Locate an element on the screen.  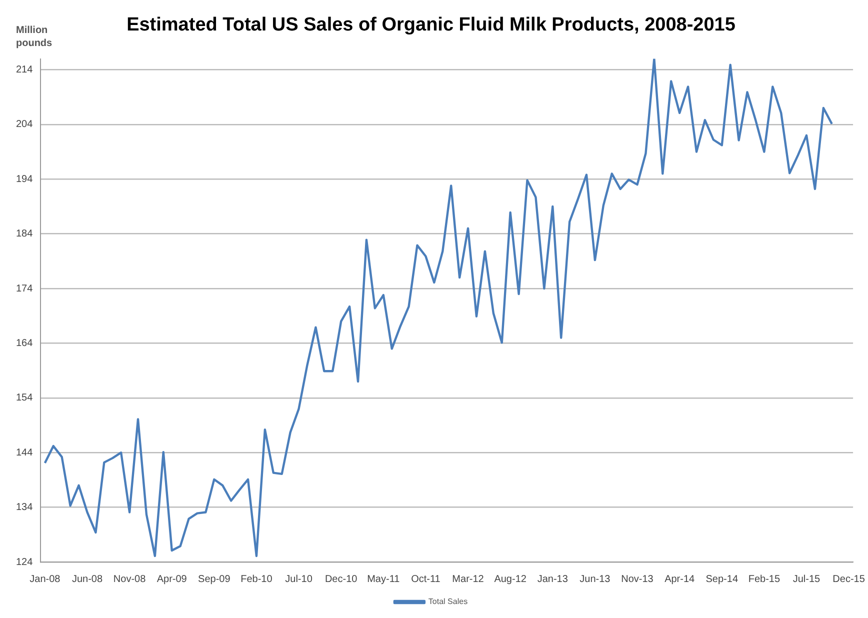
x-tick-label: May-11 is located at coordinates (383, 579).